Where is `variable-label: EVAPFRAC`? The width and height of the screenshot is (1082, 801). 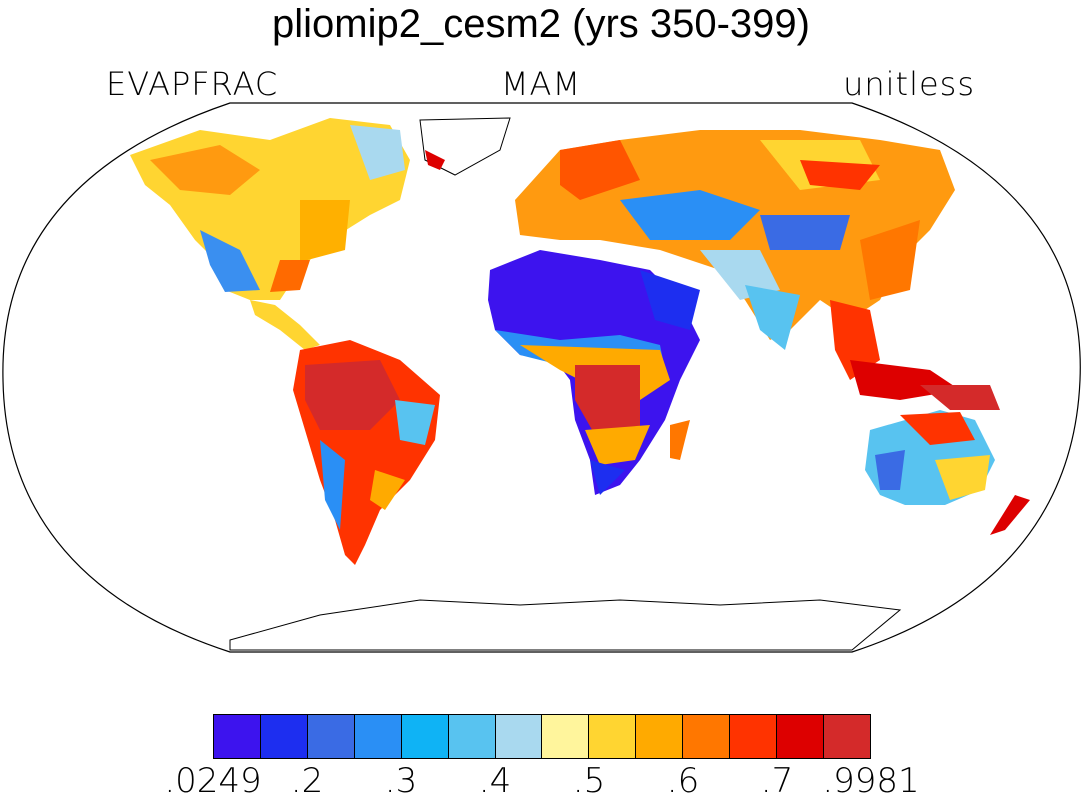 variable-label: EVAPFRAC is located at coordinates (192, 84).